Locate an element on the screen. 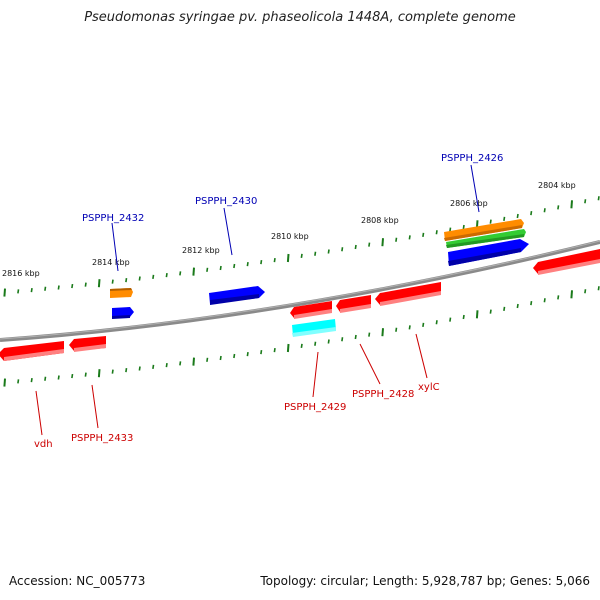  ruler-label-2812: 2812 kbp is located at coordinates (201, 250).